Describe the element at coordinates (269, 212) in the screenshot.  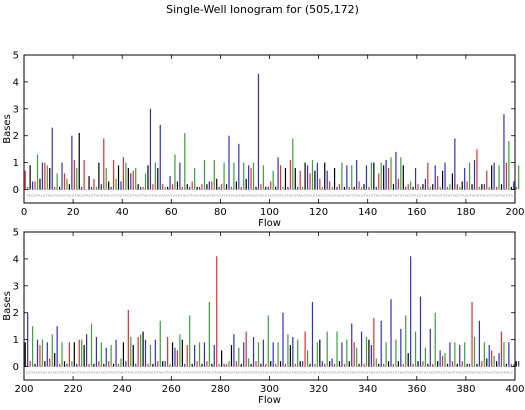
I see `x-tick-label: 100` at that location.